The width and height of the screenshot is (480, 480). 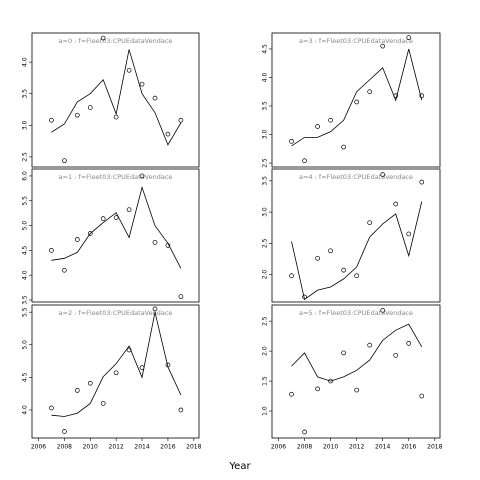 I want to click on panel-title: a=1 : f=Fleet03:CPUEdataVendace, so click(x=116, y=177).